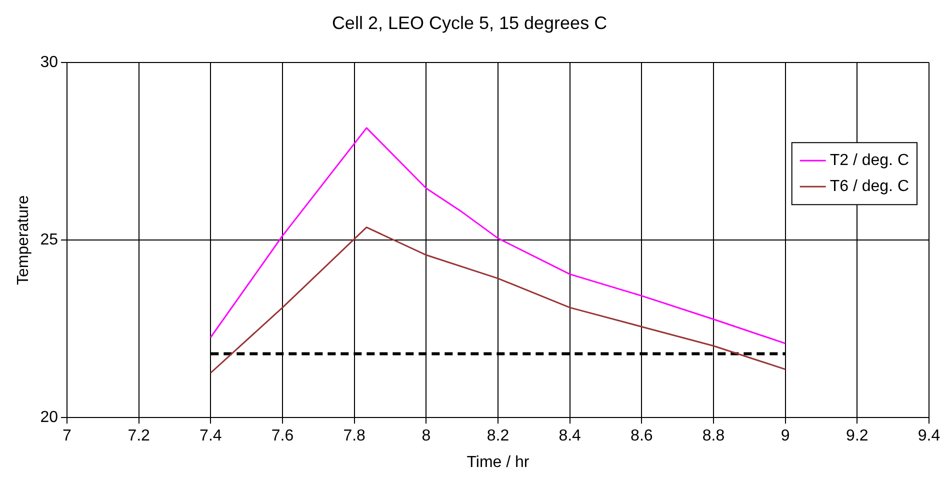  Describe the element at coordinates (211, 436) in the screenshot. I see `x-tick-label: 7.4` at that location.